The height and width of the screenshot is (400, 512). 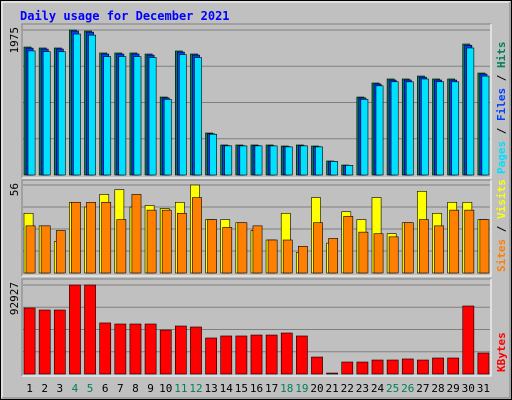 I want to click on x-tick-label: 30, so click(x=468, y=388).